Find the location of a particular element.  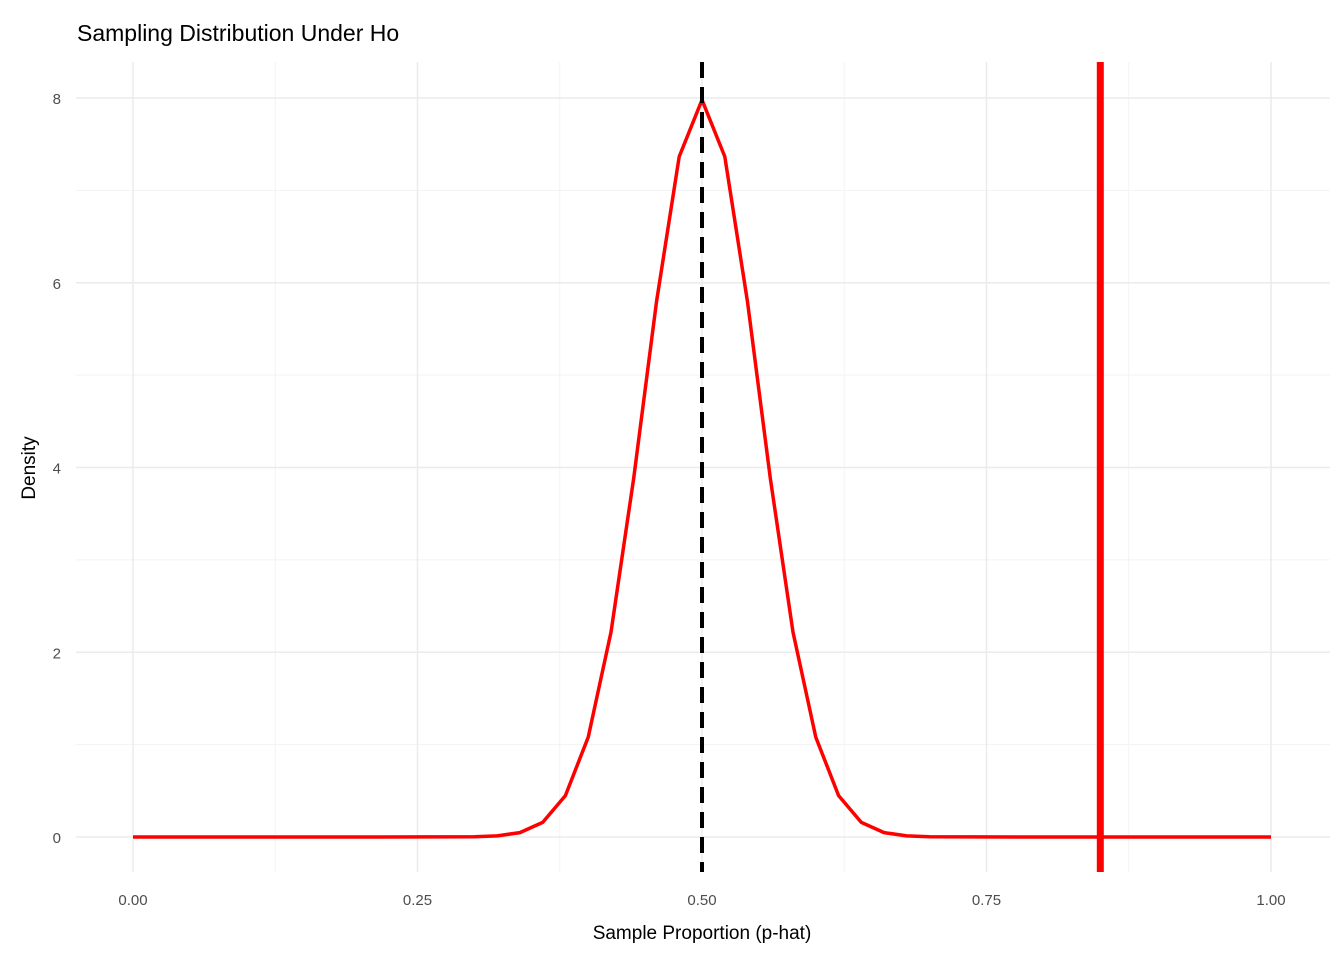

y-axis-title: Density is located at coordinates (29, 468).